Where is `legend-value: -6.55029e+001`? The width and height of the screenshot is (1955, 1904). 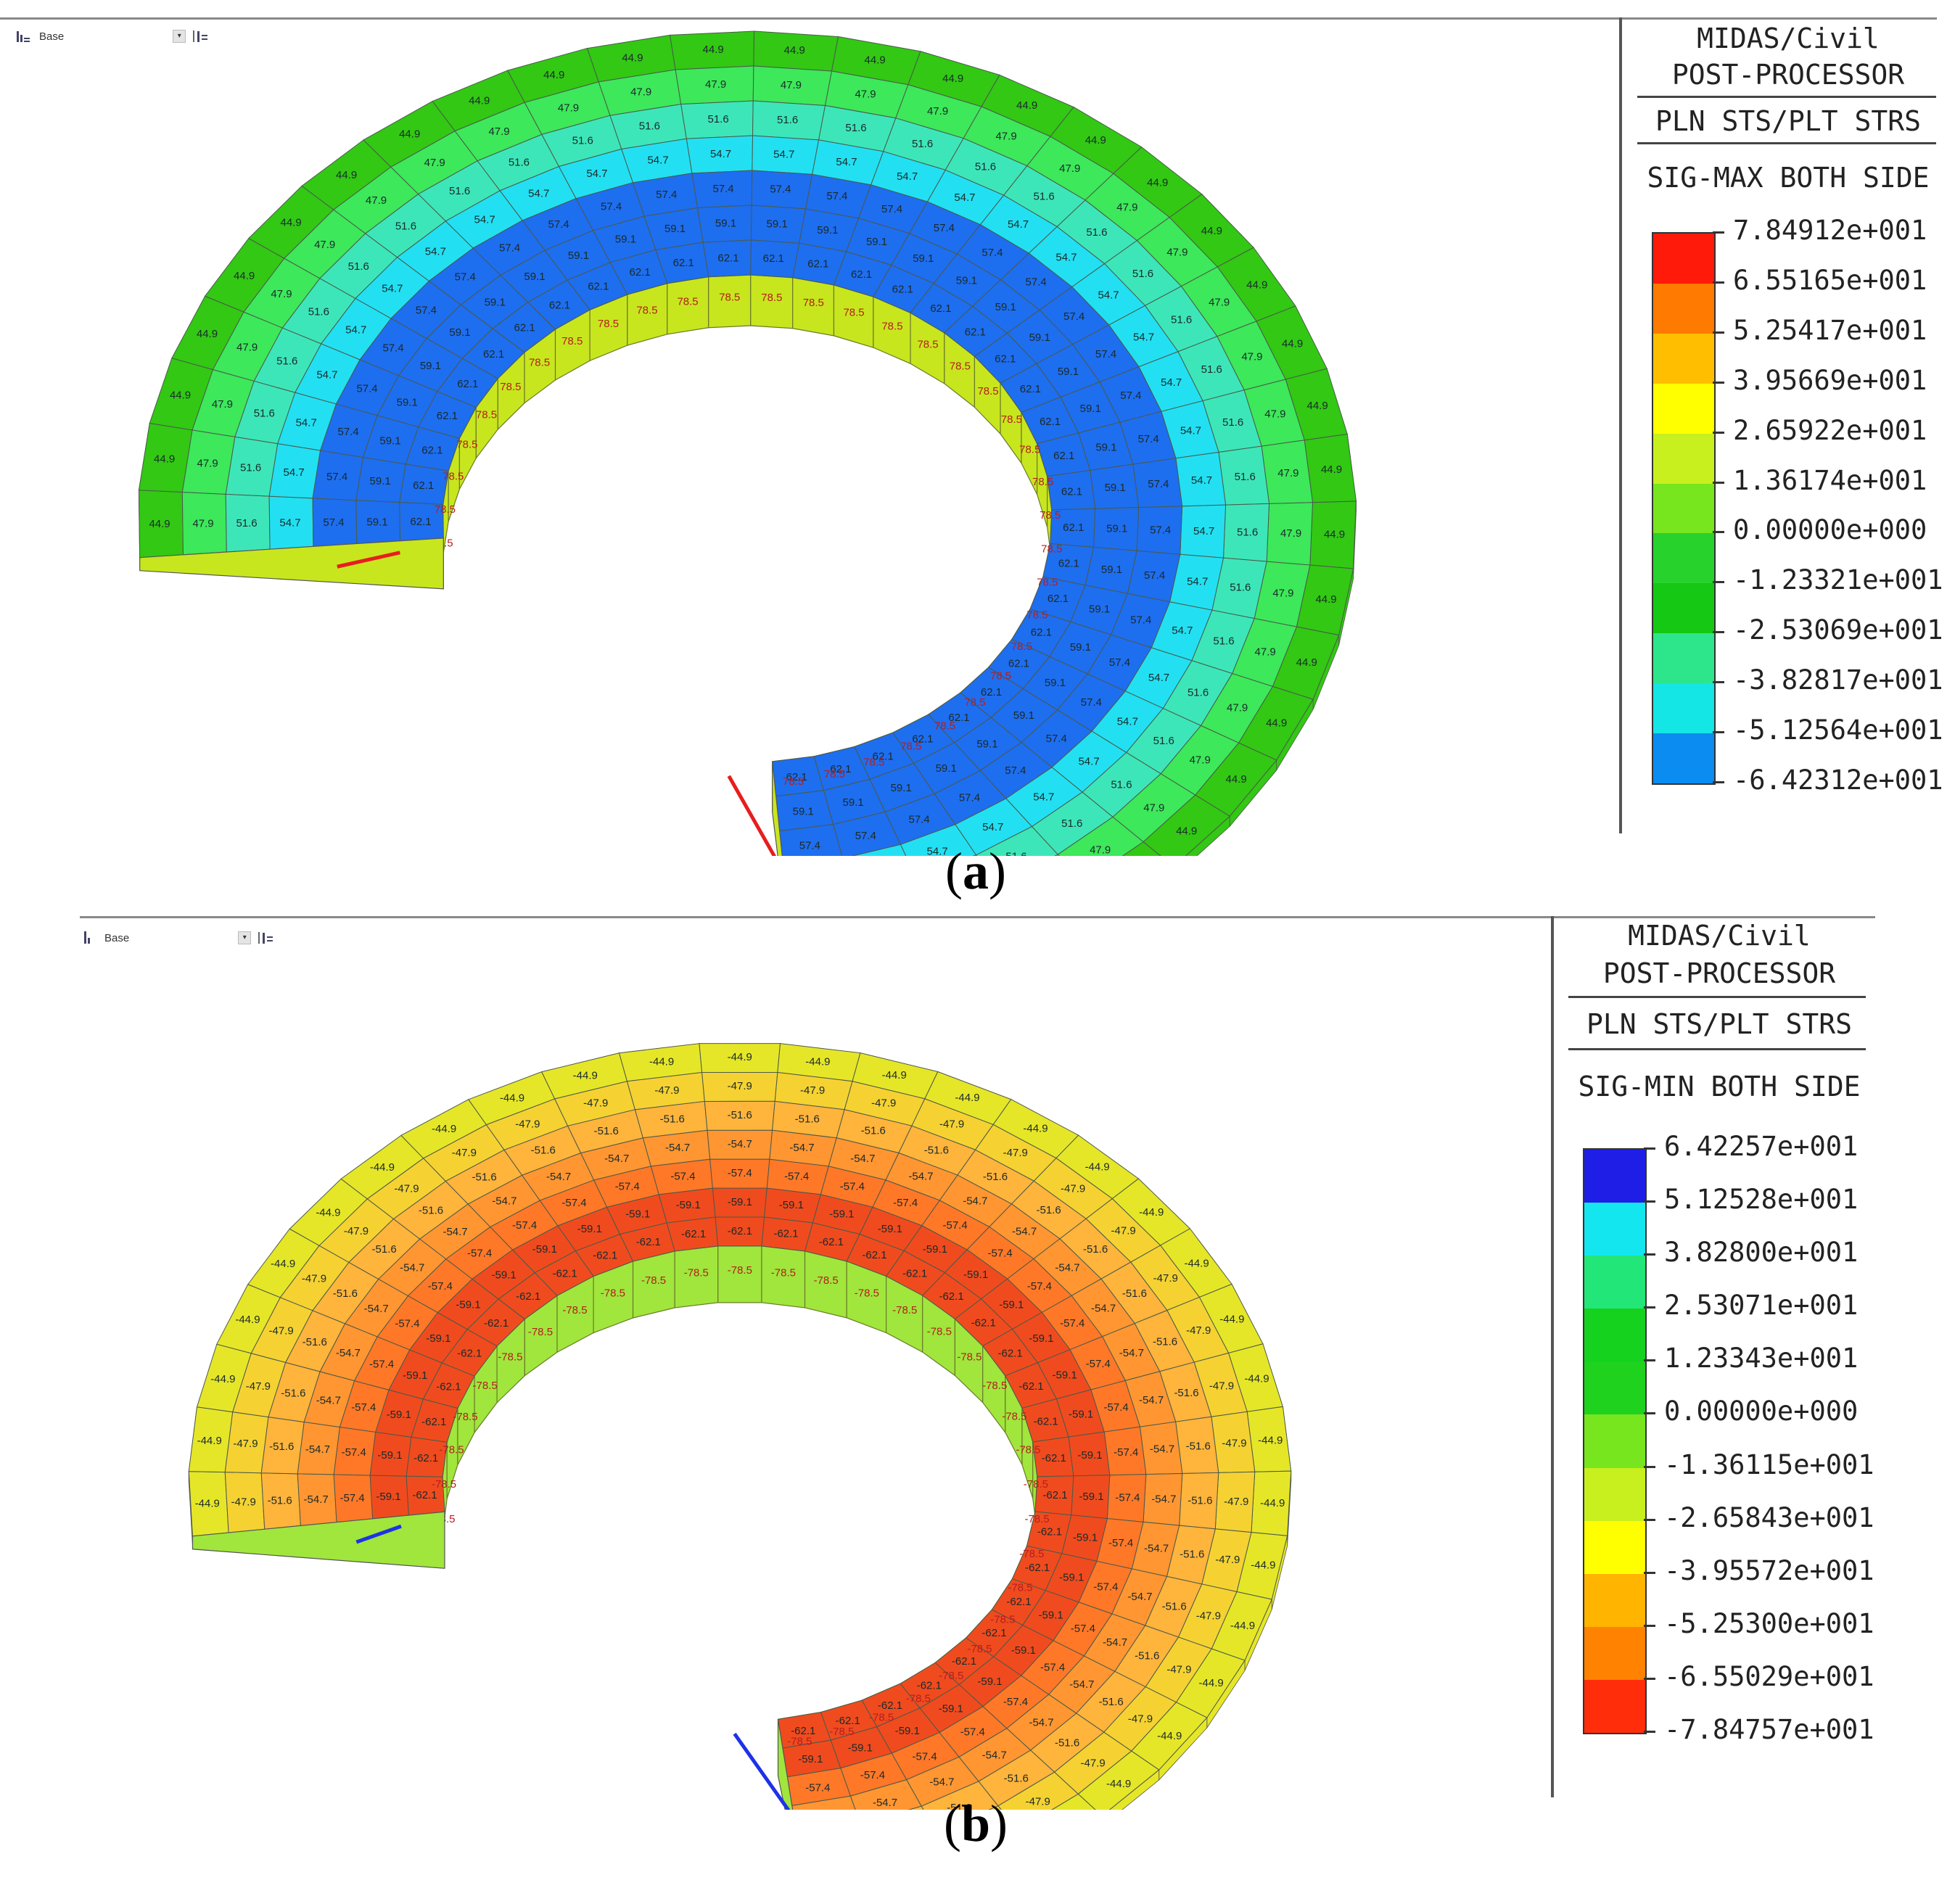
legend-value: -6.55029e+001 is located at coordinates (1769, 1676).